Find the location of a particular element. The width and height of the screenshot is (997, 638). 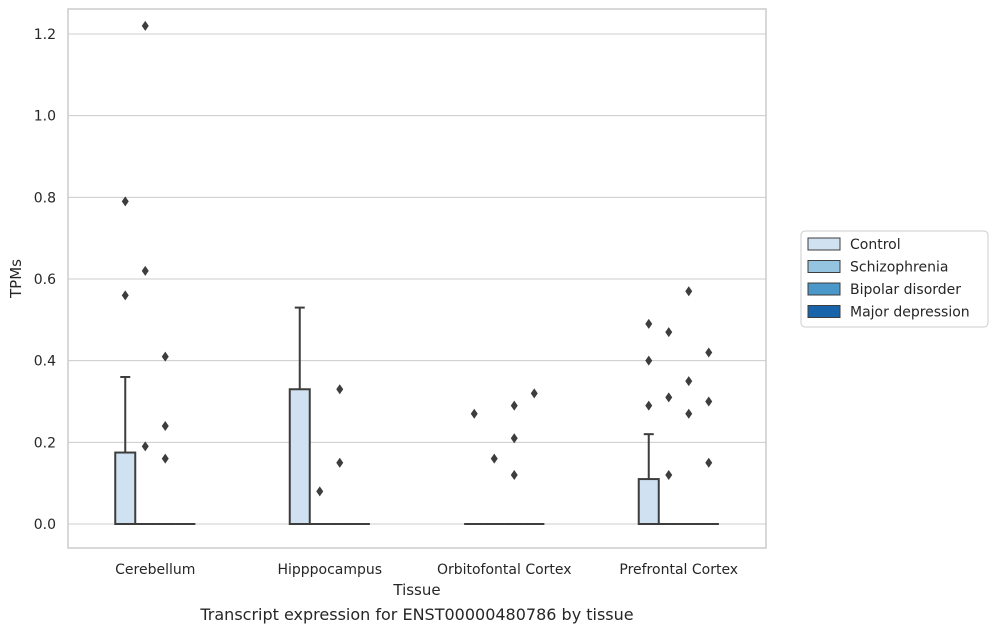

y-tick-label: 0.0 is located at coordinates (45, 525).